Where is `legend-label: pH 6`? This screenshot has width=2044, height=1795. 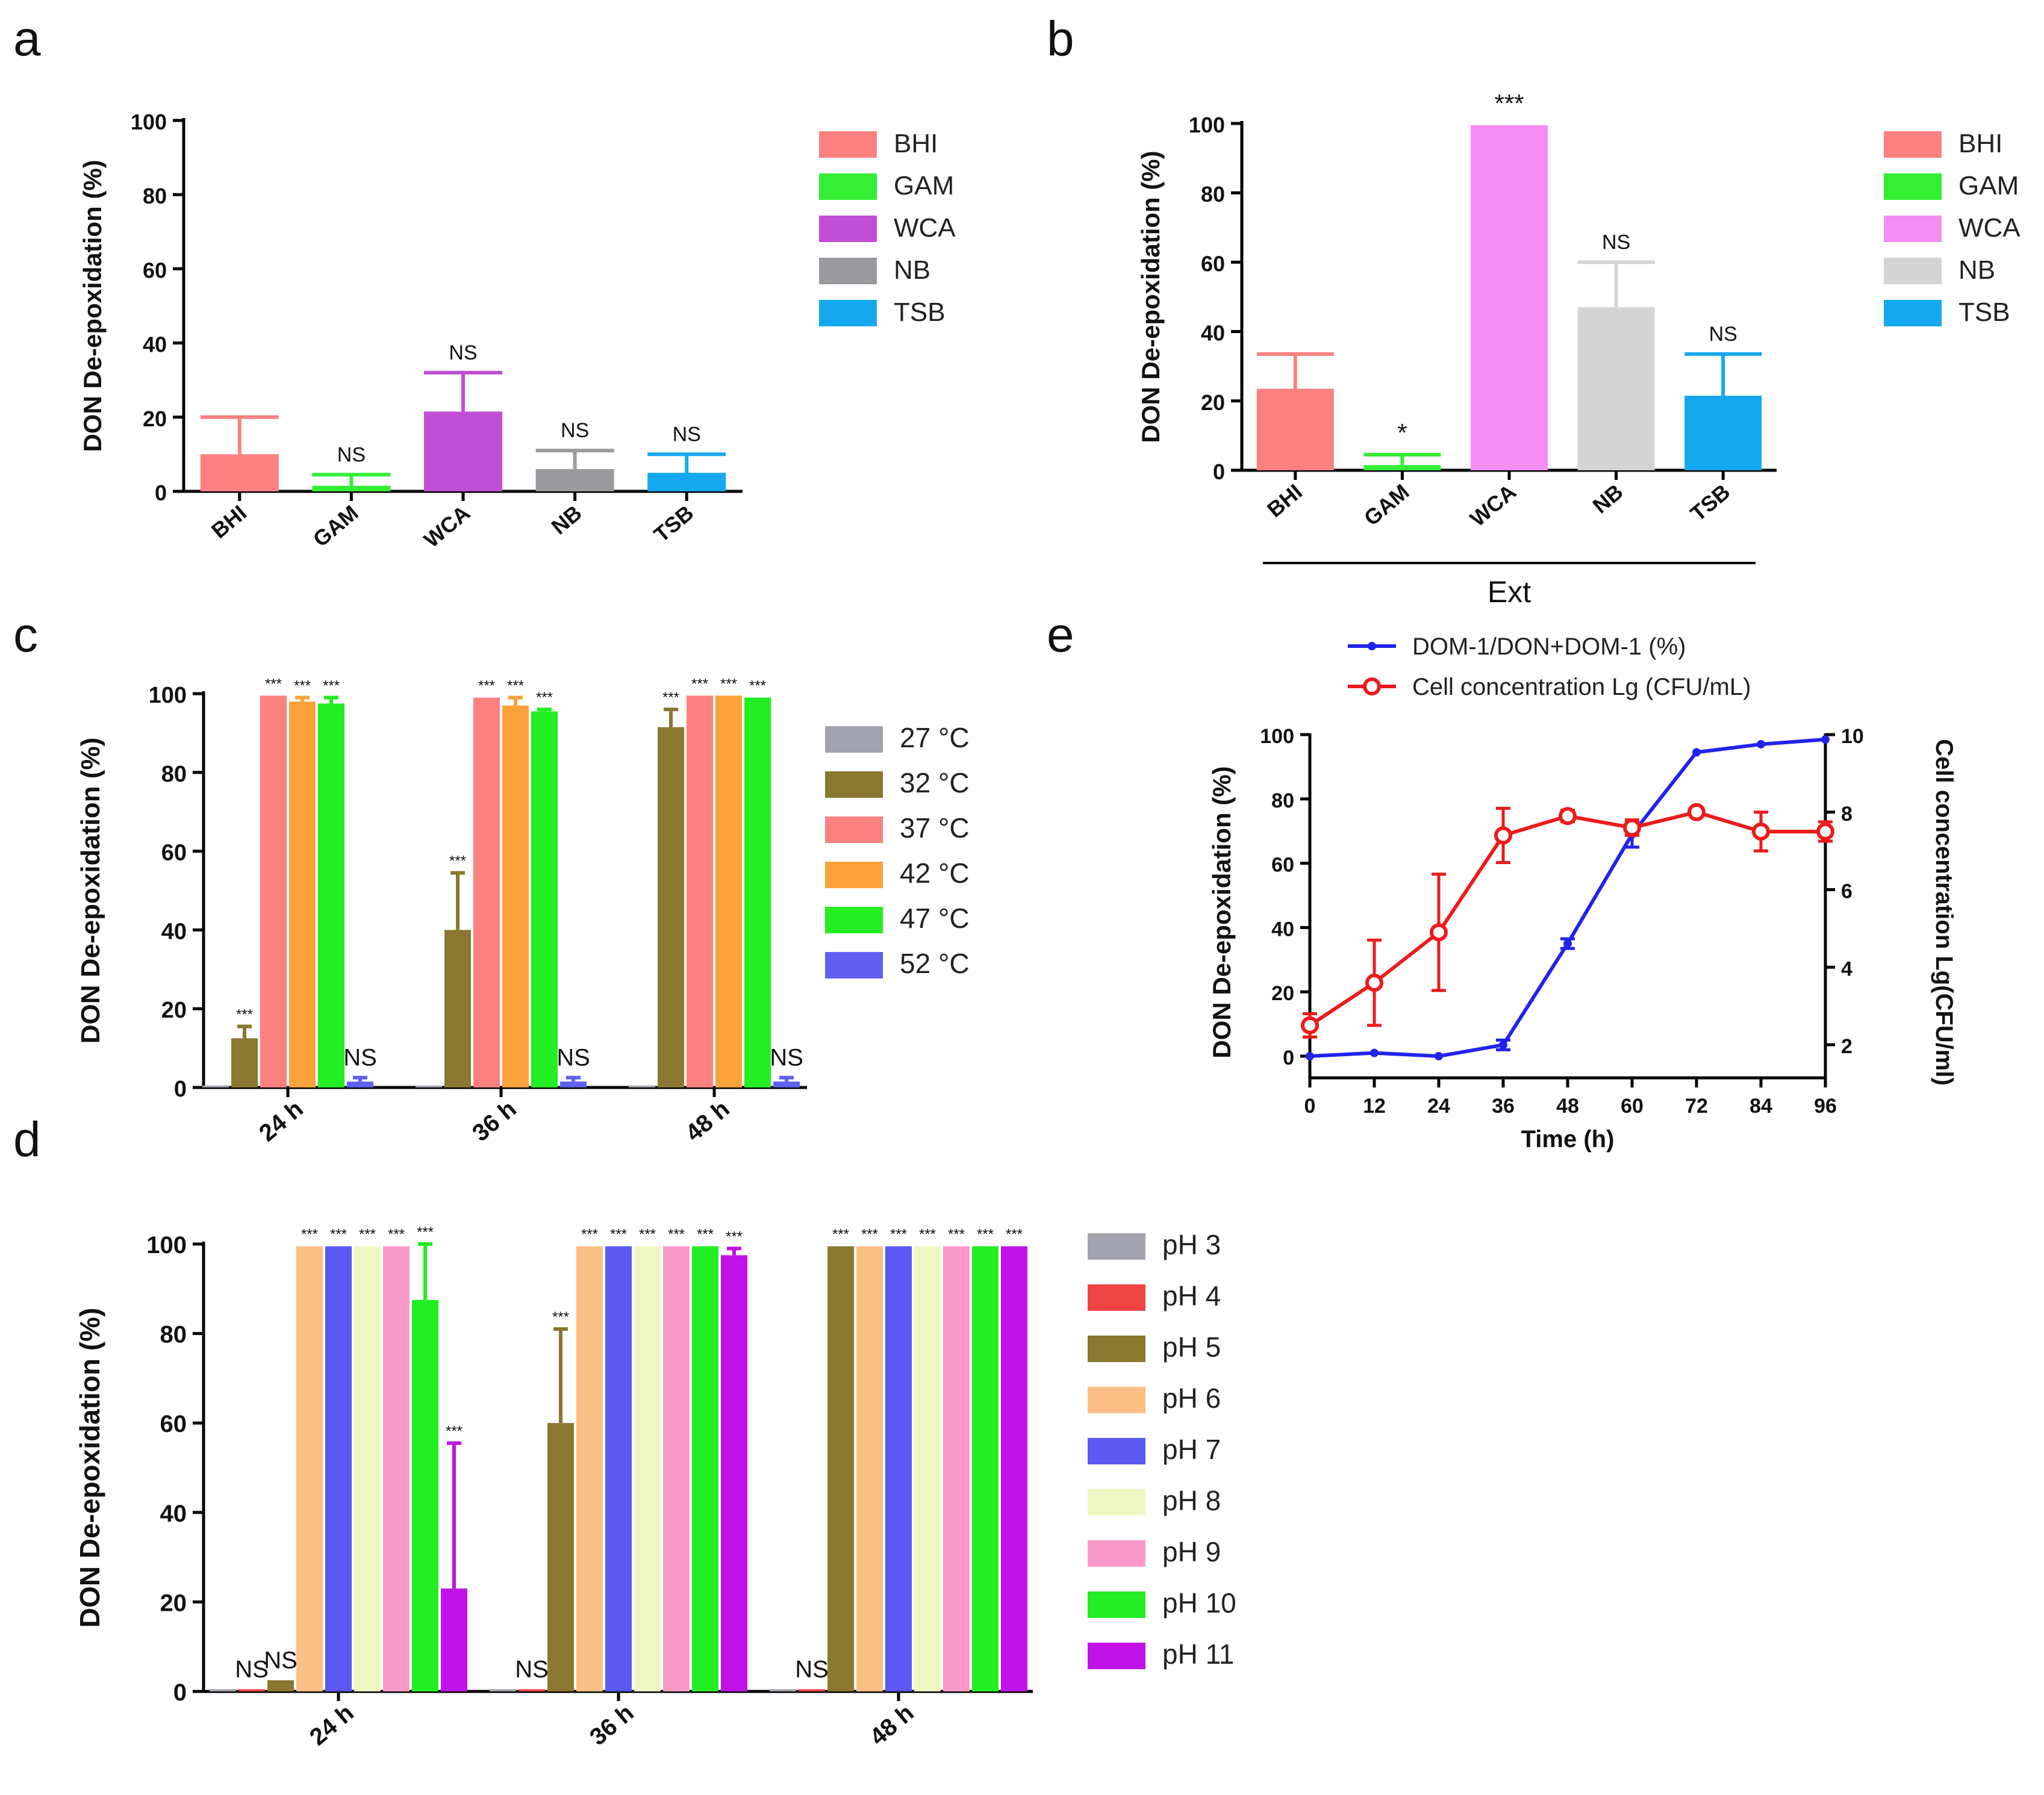
legend-label: pH 6 is located at coordinates (1191, 1398).